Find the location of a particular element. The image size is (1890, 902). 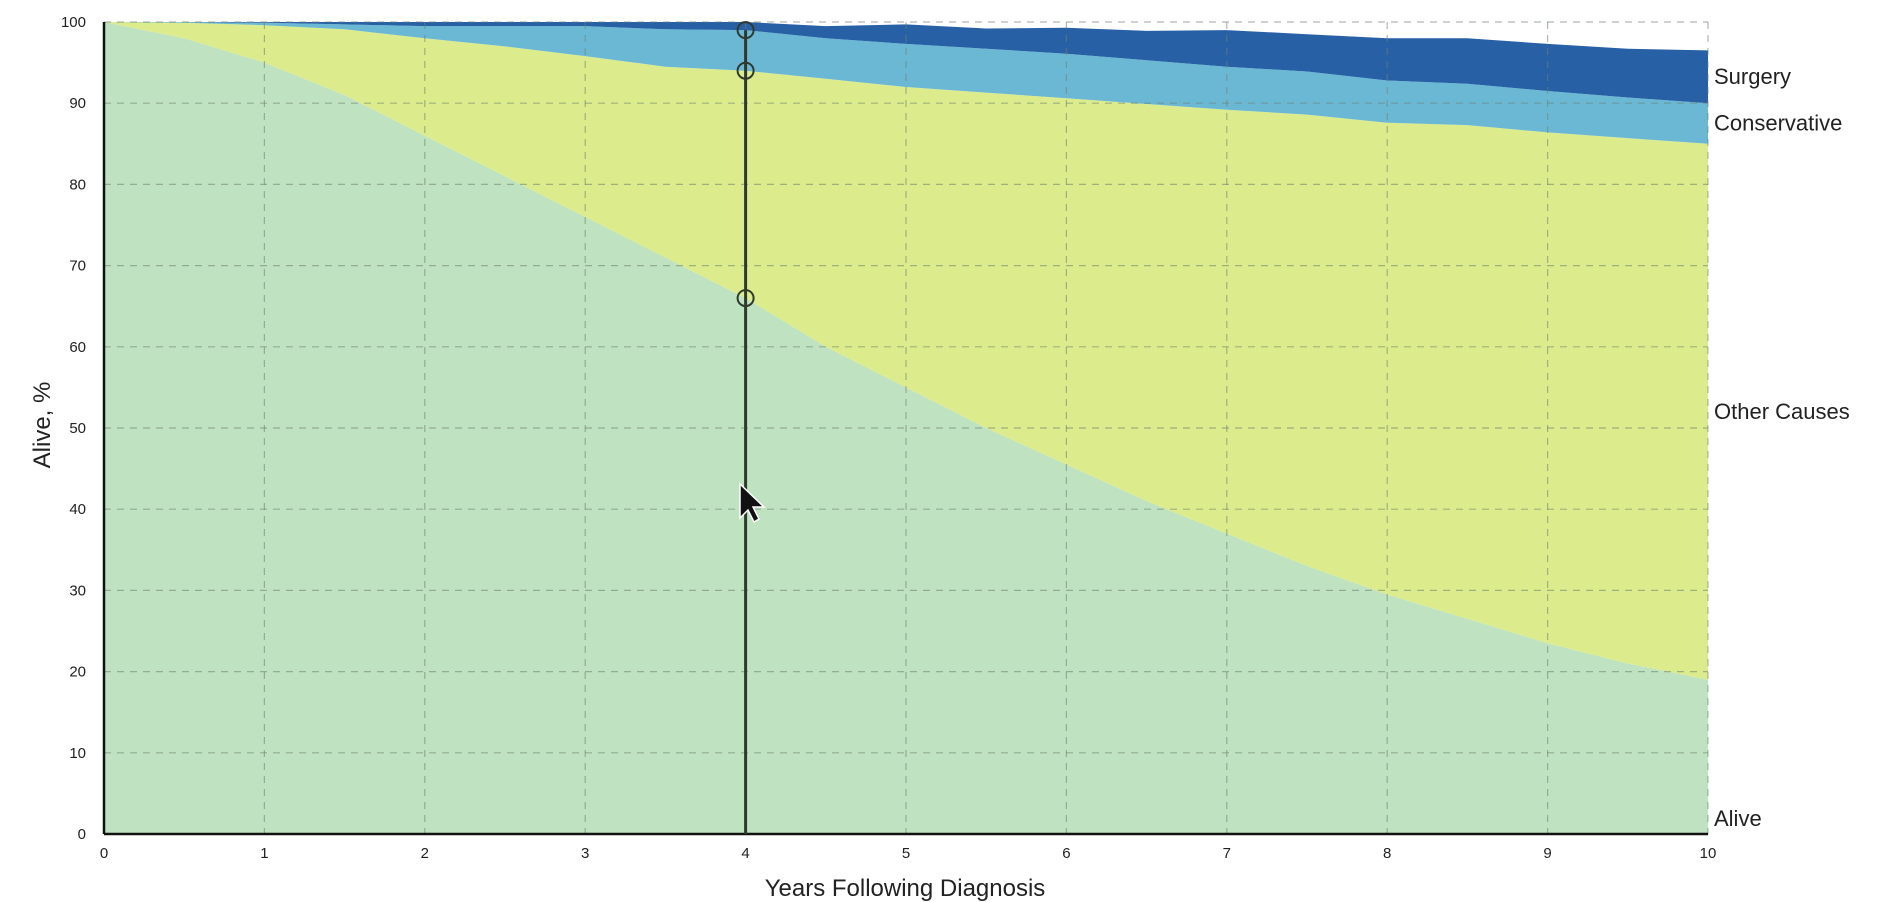

x-tick-label: 10 is located at coordinates (1708, 853).